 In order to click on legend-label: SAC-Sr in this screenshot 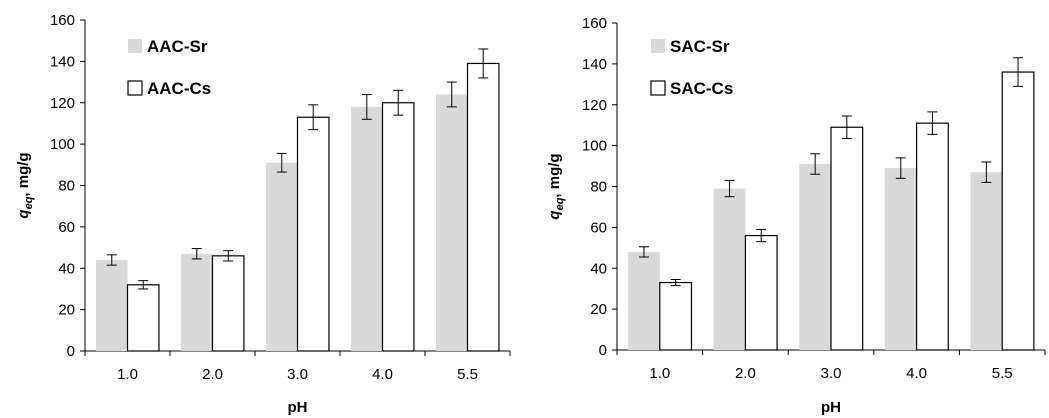, I will do `click(700, 46)`.